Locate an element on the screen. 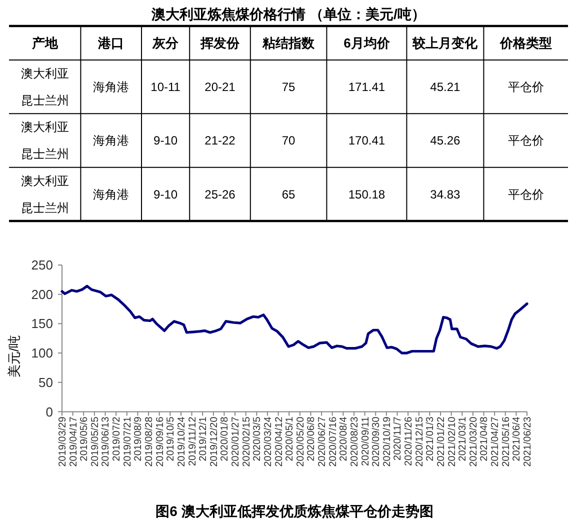 The image size is (577, 526). x-tick-label: 2020/09/30 is located at coordinates (376, 441).